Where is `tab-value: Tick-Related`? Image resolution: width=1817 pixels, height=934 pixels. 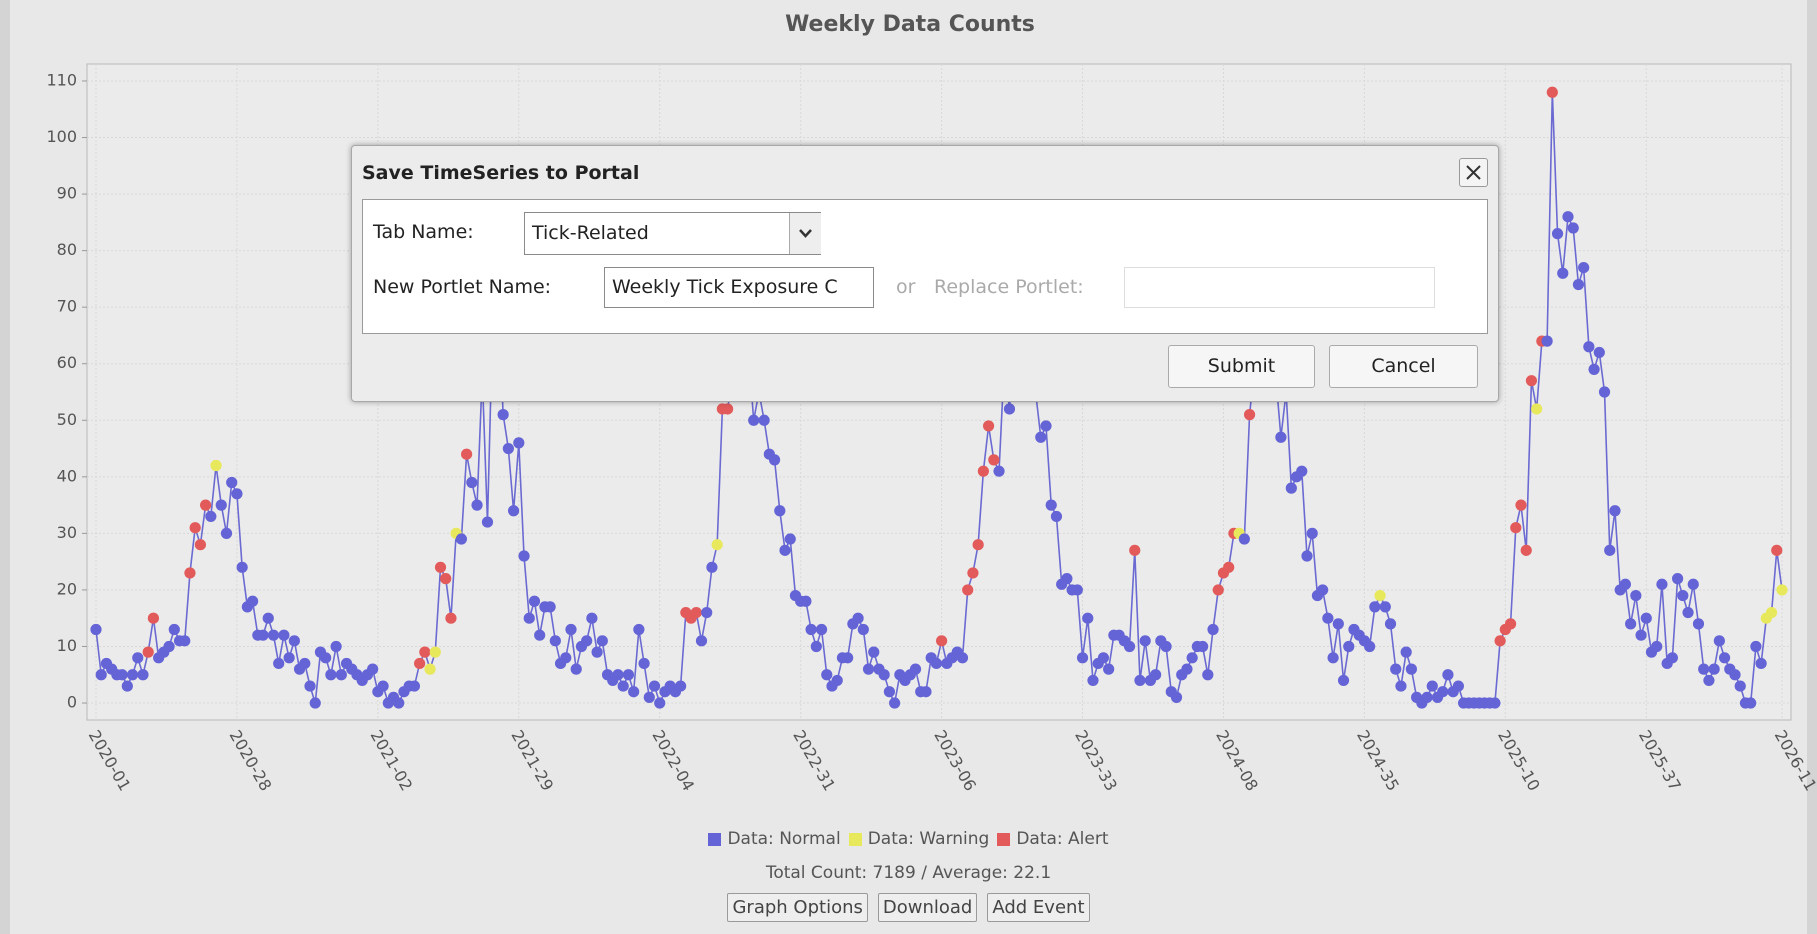
tab-value: Tick-Related is located at coordinates (590, 233).